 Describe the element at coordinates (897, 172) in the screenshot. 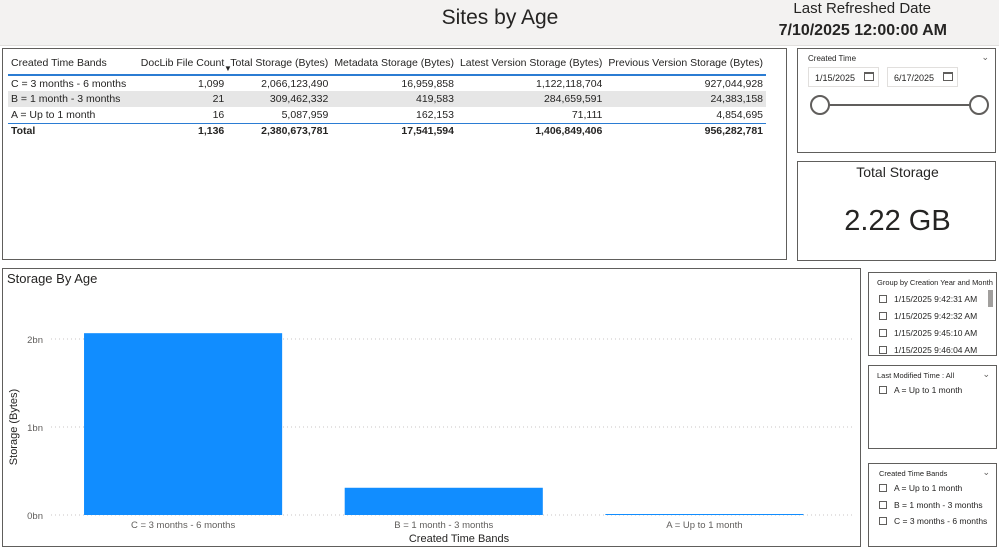

I see `card-title: Total Storage` at that location.